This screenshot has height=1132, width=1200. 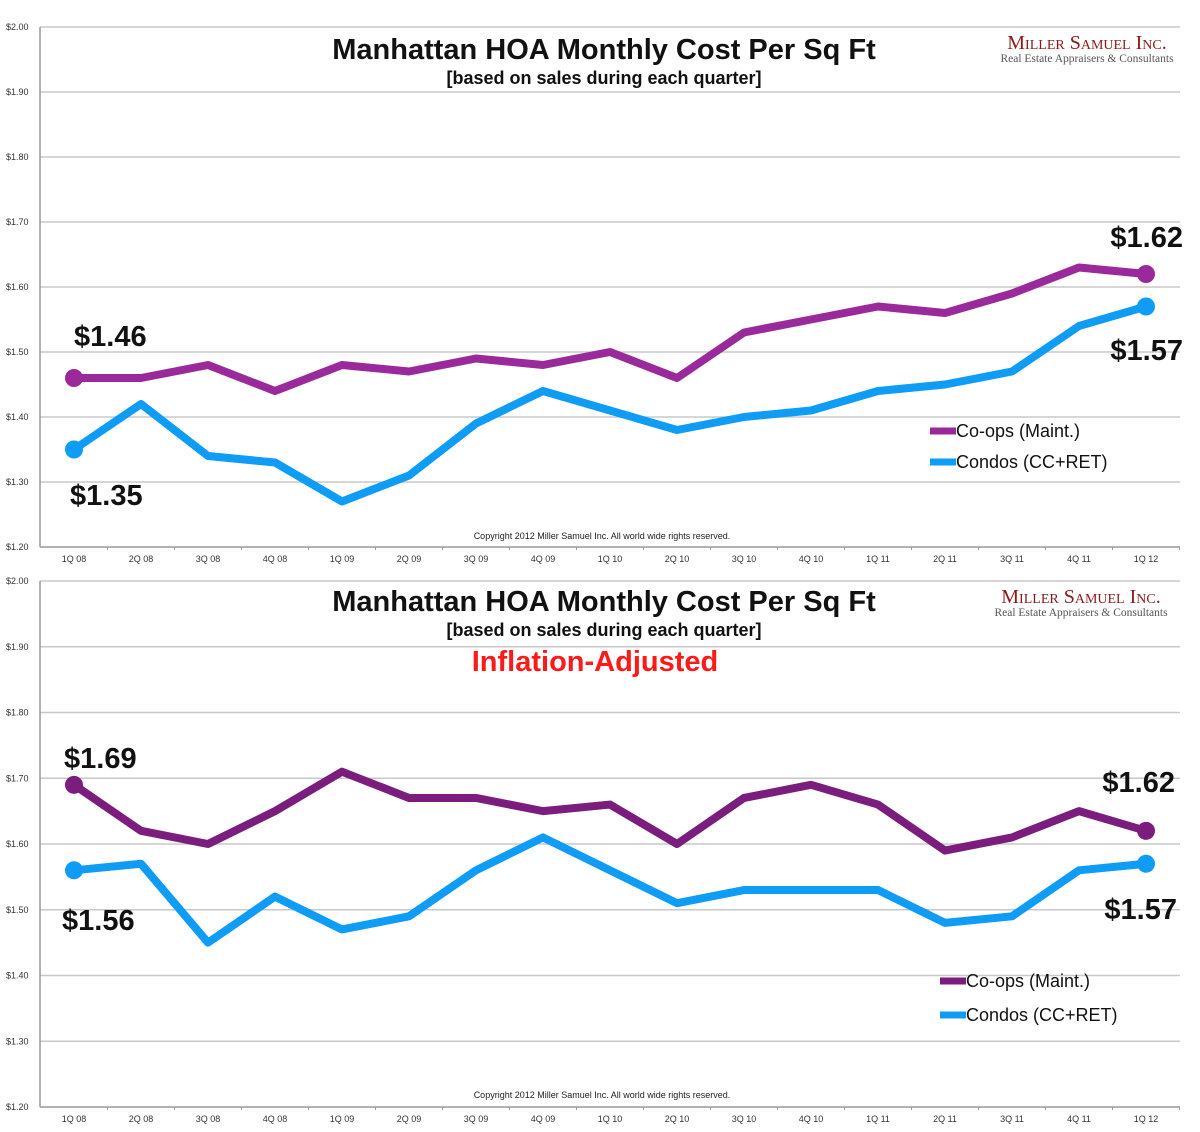 What do you see at coordinates (100, 759) in the screenshot?
I see `value-annotation: $1.69` at bounding box center [100, 759].